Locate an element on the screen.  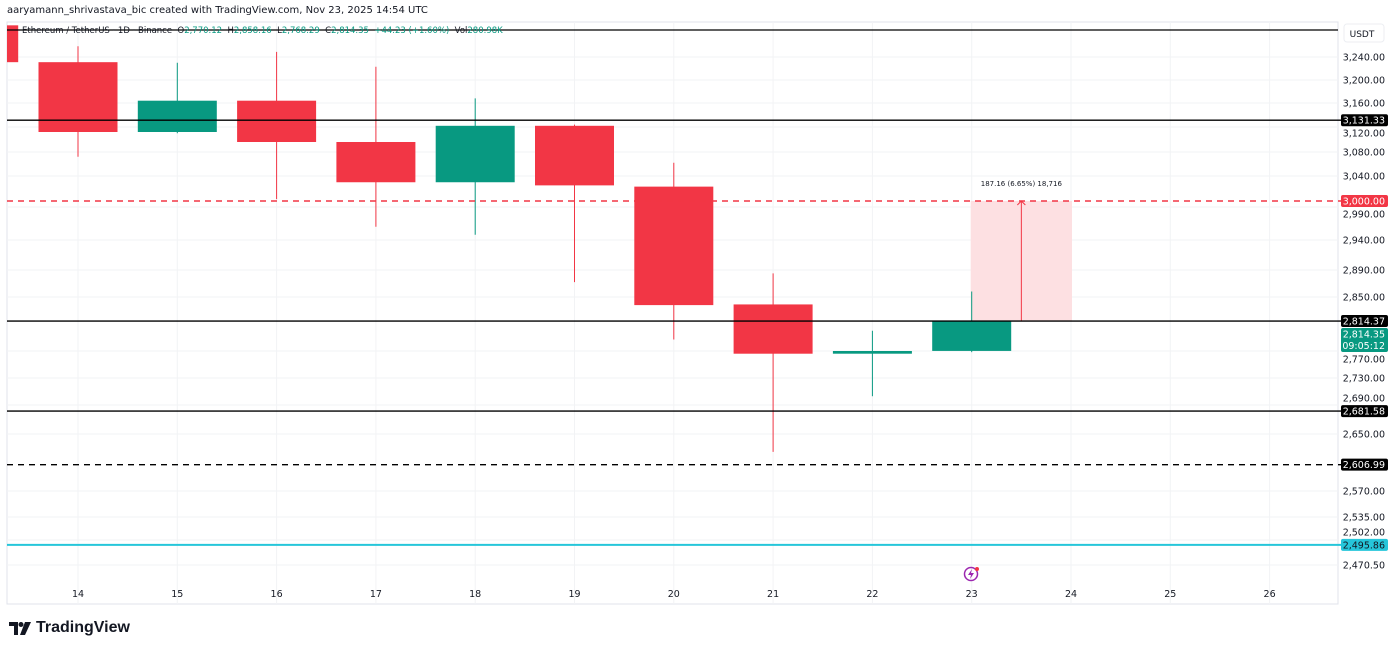
x-tick-label: 16 is located at coordinates (277, 594).